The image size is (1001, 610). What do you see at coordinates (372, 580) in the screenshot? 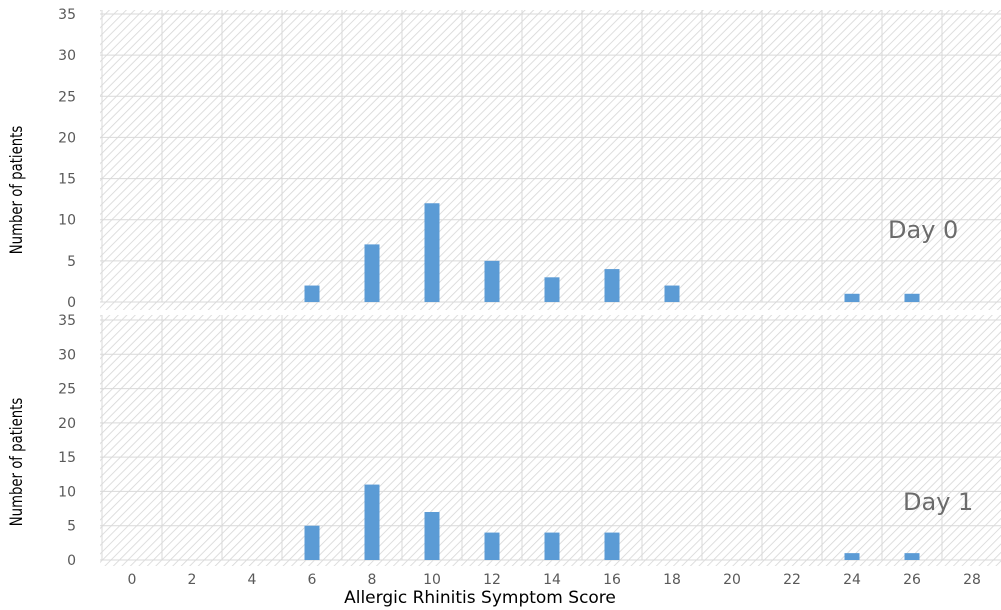
I see `x-tick-label: 8` at bounding box center [372, 580].